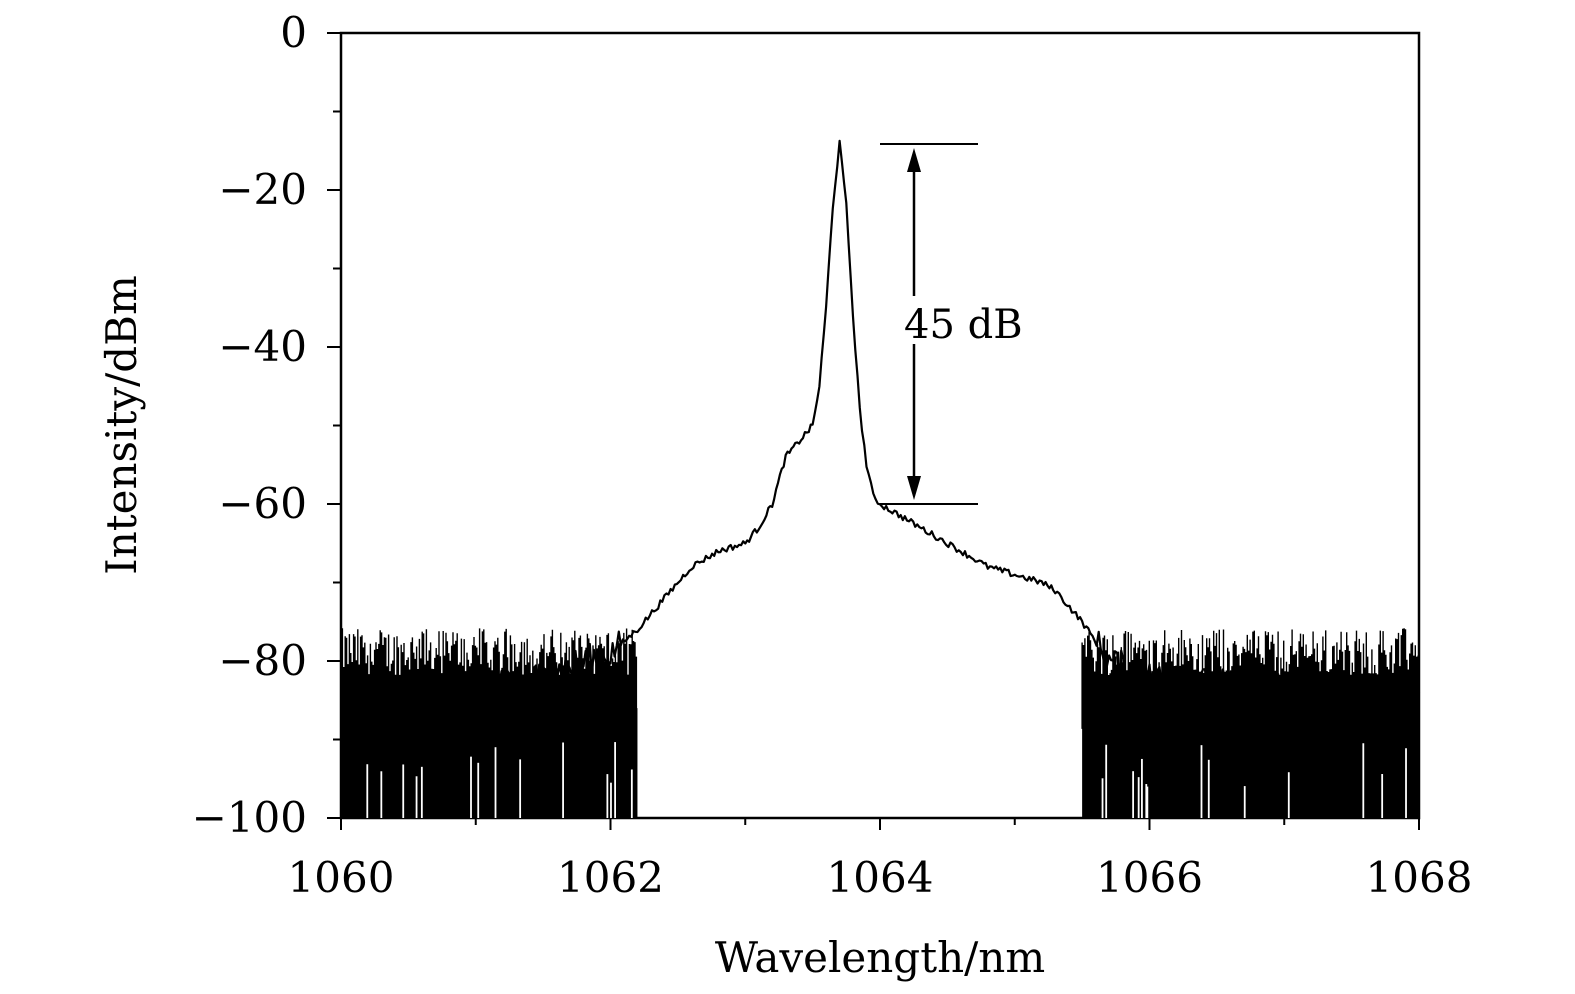 This screenshot has height=994, width=1575. I want to click on x-tick-label: 1060, so click(341, 877).